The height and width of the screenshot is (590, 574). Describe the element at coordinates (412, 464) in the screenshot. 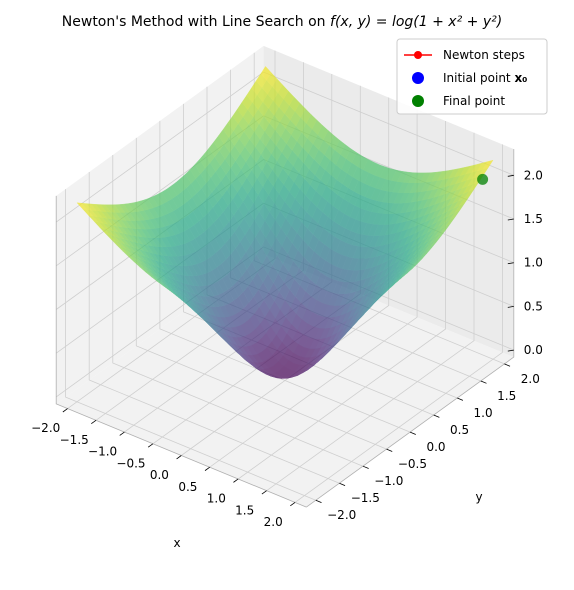

I see `y-tick-label: −0.5` at that location.